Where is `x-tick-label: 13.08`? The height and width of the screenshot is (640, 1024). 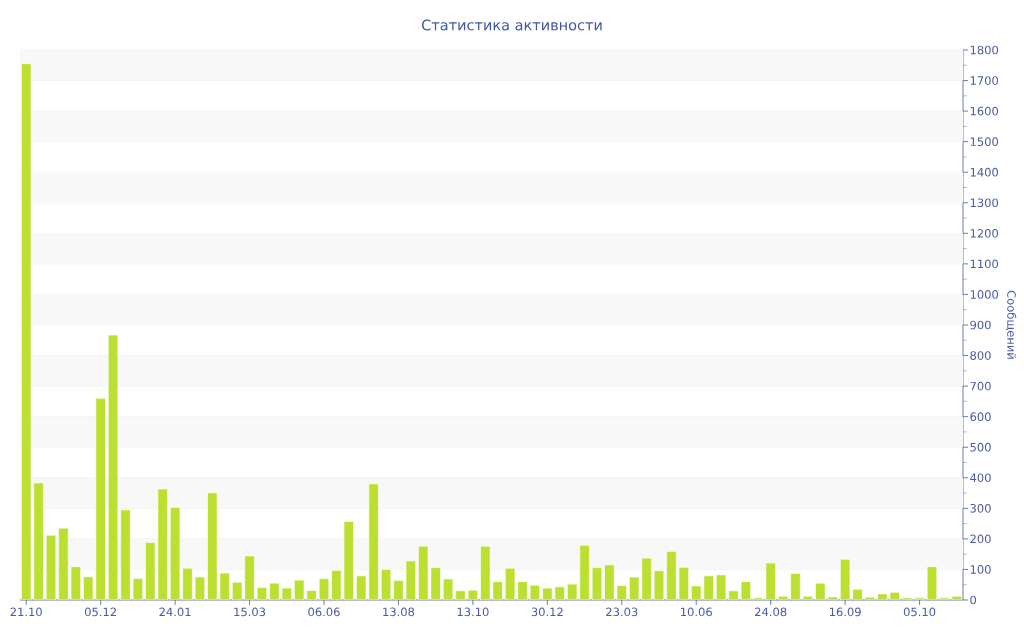
x-tick-label: 13.08 is located at coordinates (399, 612).